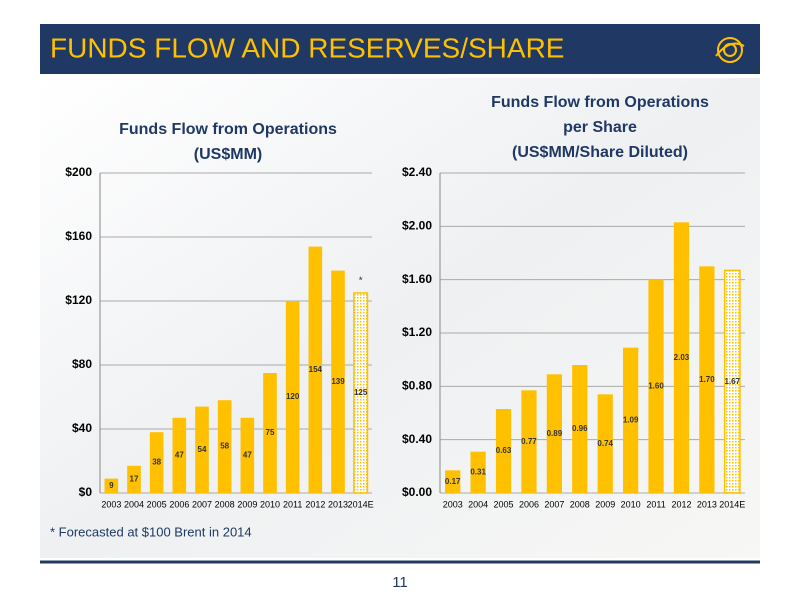 The width and height of the screenshot is (800, 605). Describe the element at coordinates (78, 172) in the screenshot. I see `y-tick-label: $200` at that location.